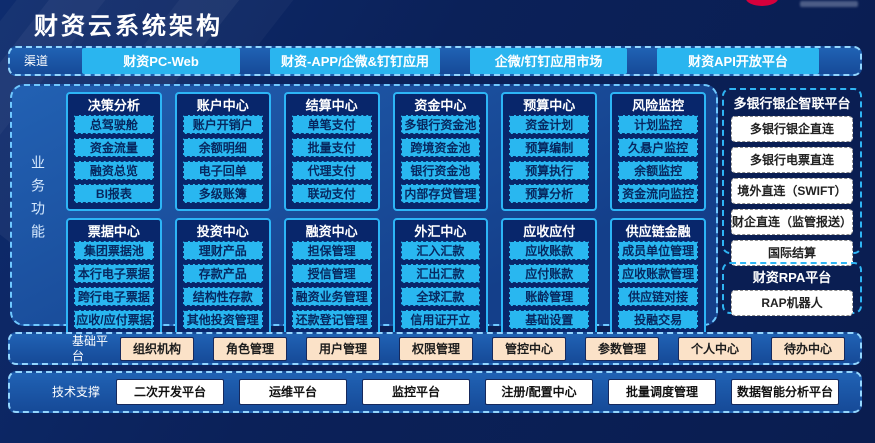  What do you see at coordinates (170, 392) in the screenshot?
I see `tech-support-item: 二次开发平台` at bounding box center [170, 392].